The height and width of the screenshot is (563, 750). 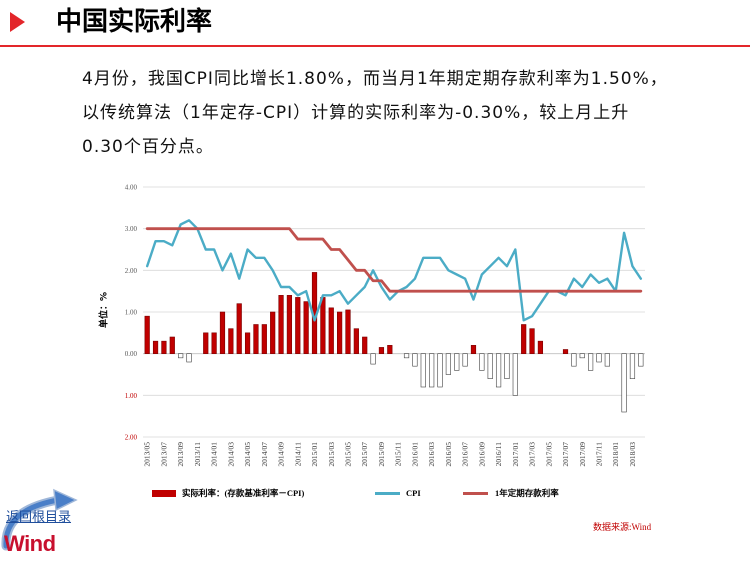 What do you see at coordinates (214, 454) in the screenshot?
I see `x-tick-label: 2014/01` at bounding box center [214, 454].